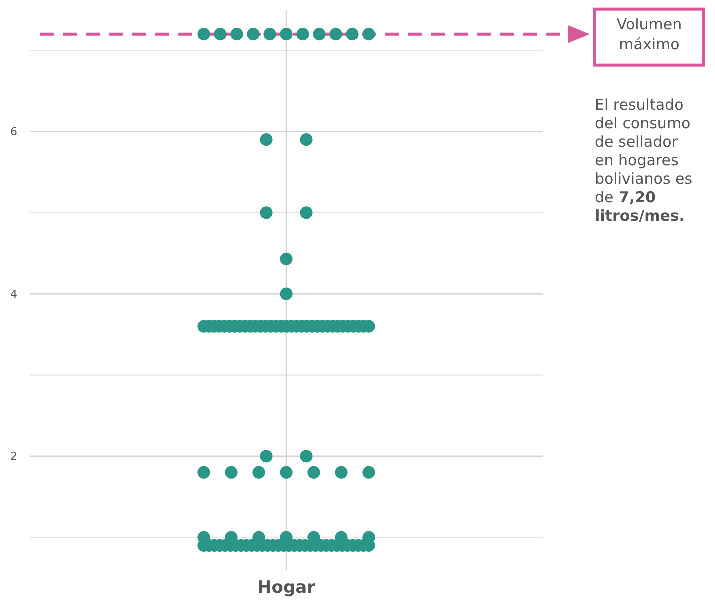 This screenshot has height=600, width=715. What do you see at coordinates (644, 160) in the screenshot?
I see `text: El resultado del consumo de sellador en hogares bolivianos es de 7,20 litros/mes.` at bounding box center [644, 160].